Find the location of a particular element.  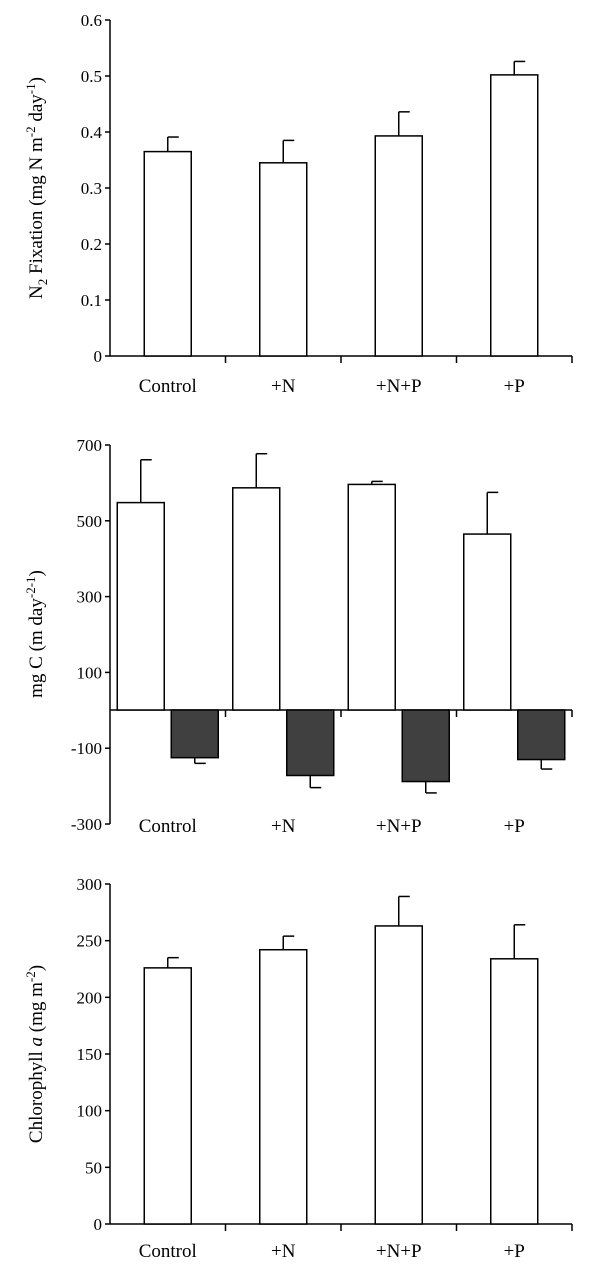

y-axis-title-part: mg C (m is located at coordinates (36, 664).